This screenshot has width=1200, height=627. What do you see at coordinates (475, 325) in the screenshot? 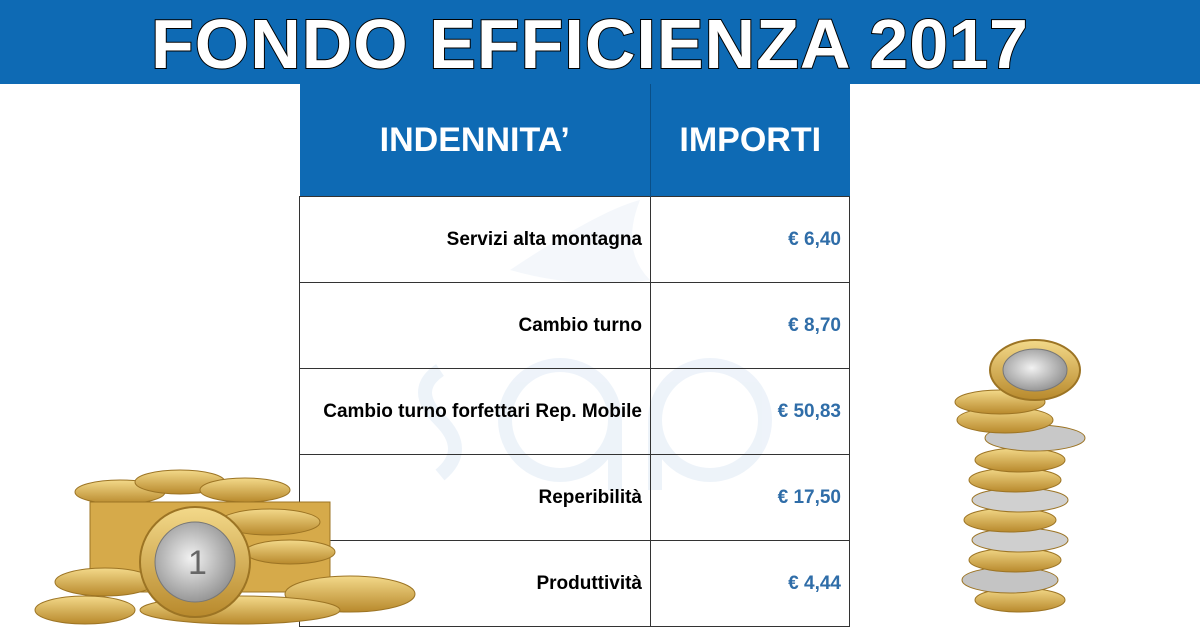
I see `row-label: Cambio turno` at bounding box center [475, 325].